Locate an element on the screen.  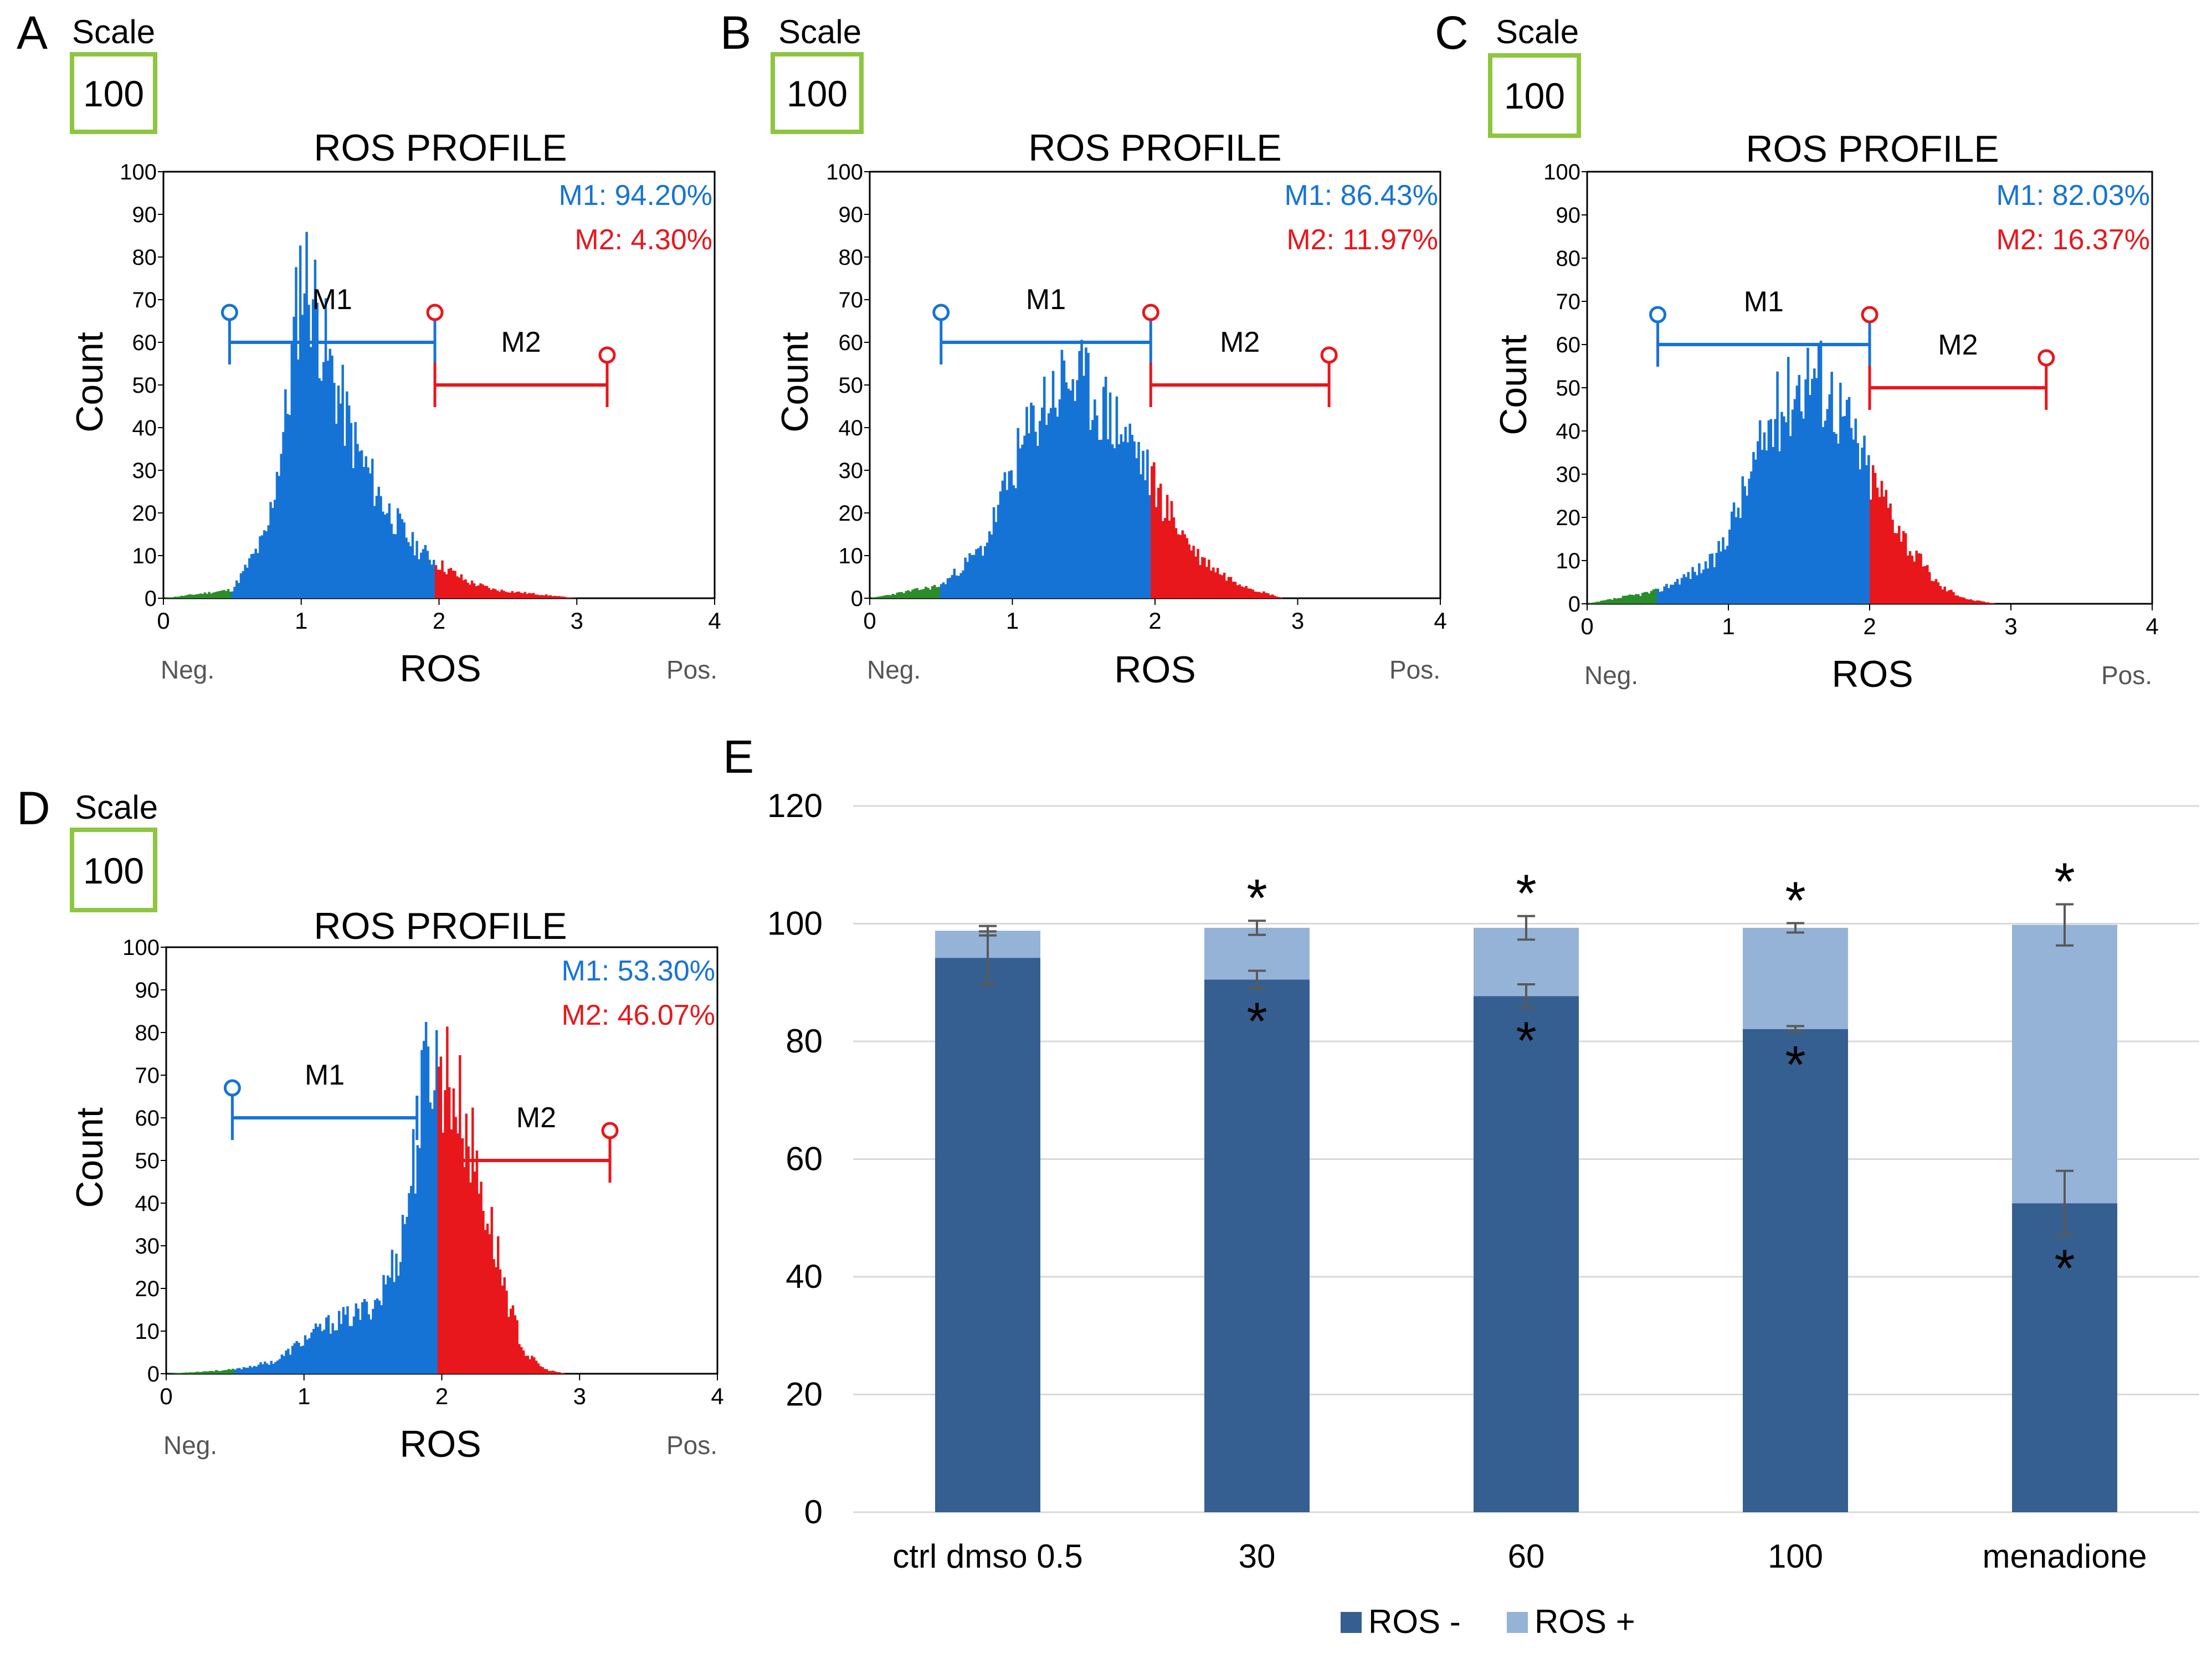
y-tick-label: 100 is located at coordinates (795, 924).